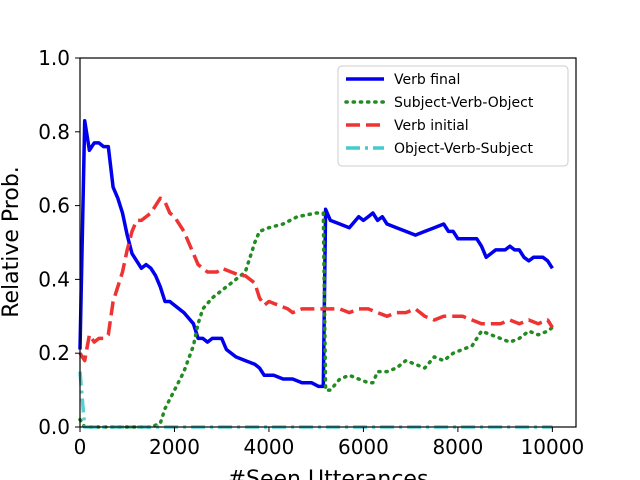 Image resolution: width=640 pixels, height=480 pixels. I want to click on y-tick-label: 0.0, so click(54, 427).